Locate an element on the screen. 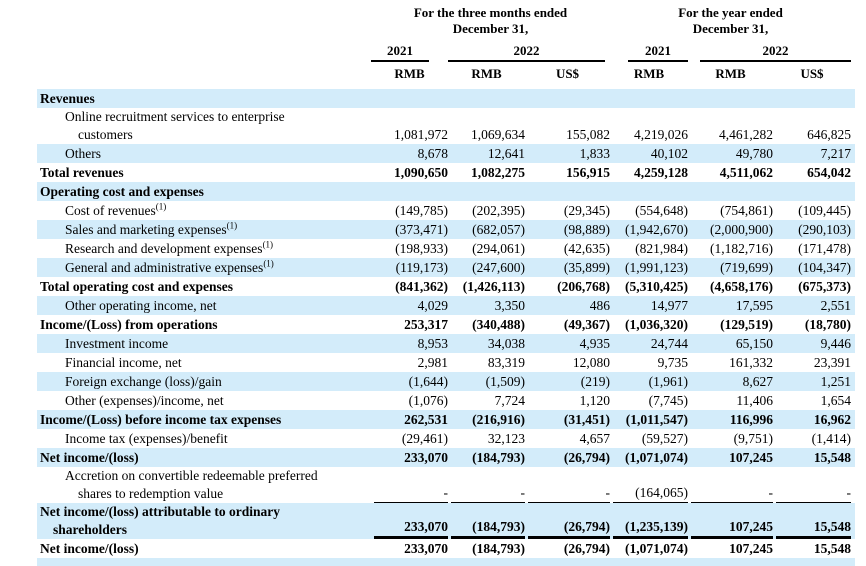 Image resolution: width=866 pixels, height=566 pixels. value-cell: (821,984) is located at coordinates (661, 248).